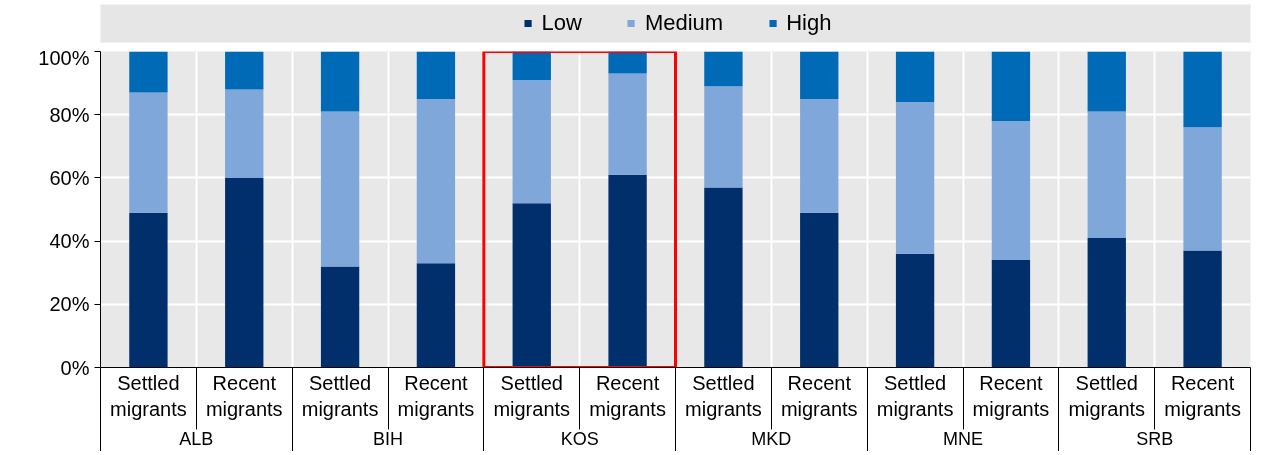 This screenshot has width=1281, height=455. I want to click on text: MNE, so click(963, 438).